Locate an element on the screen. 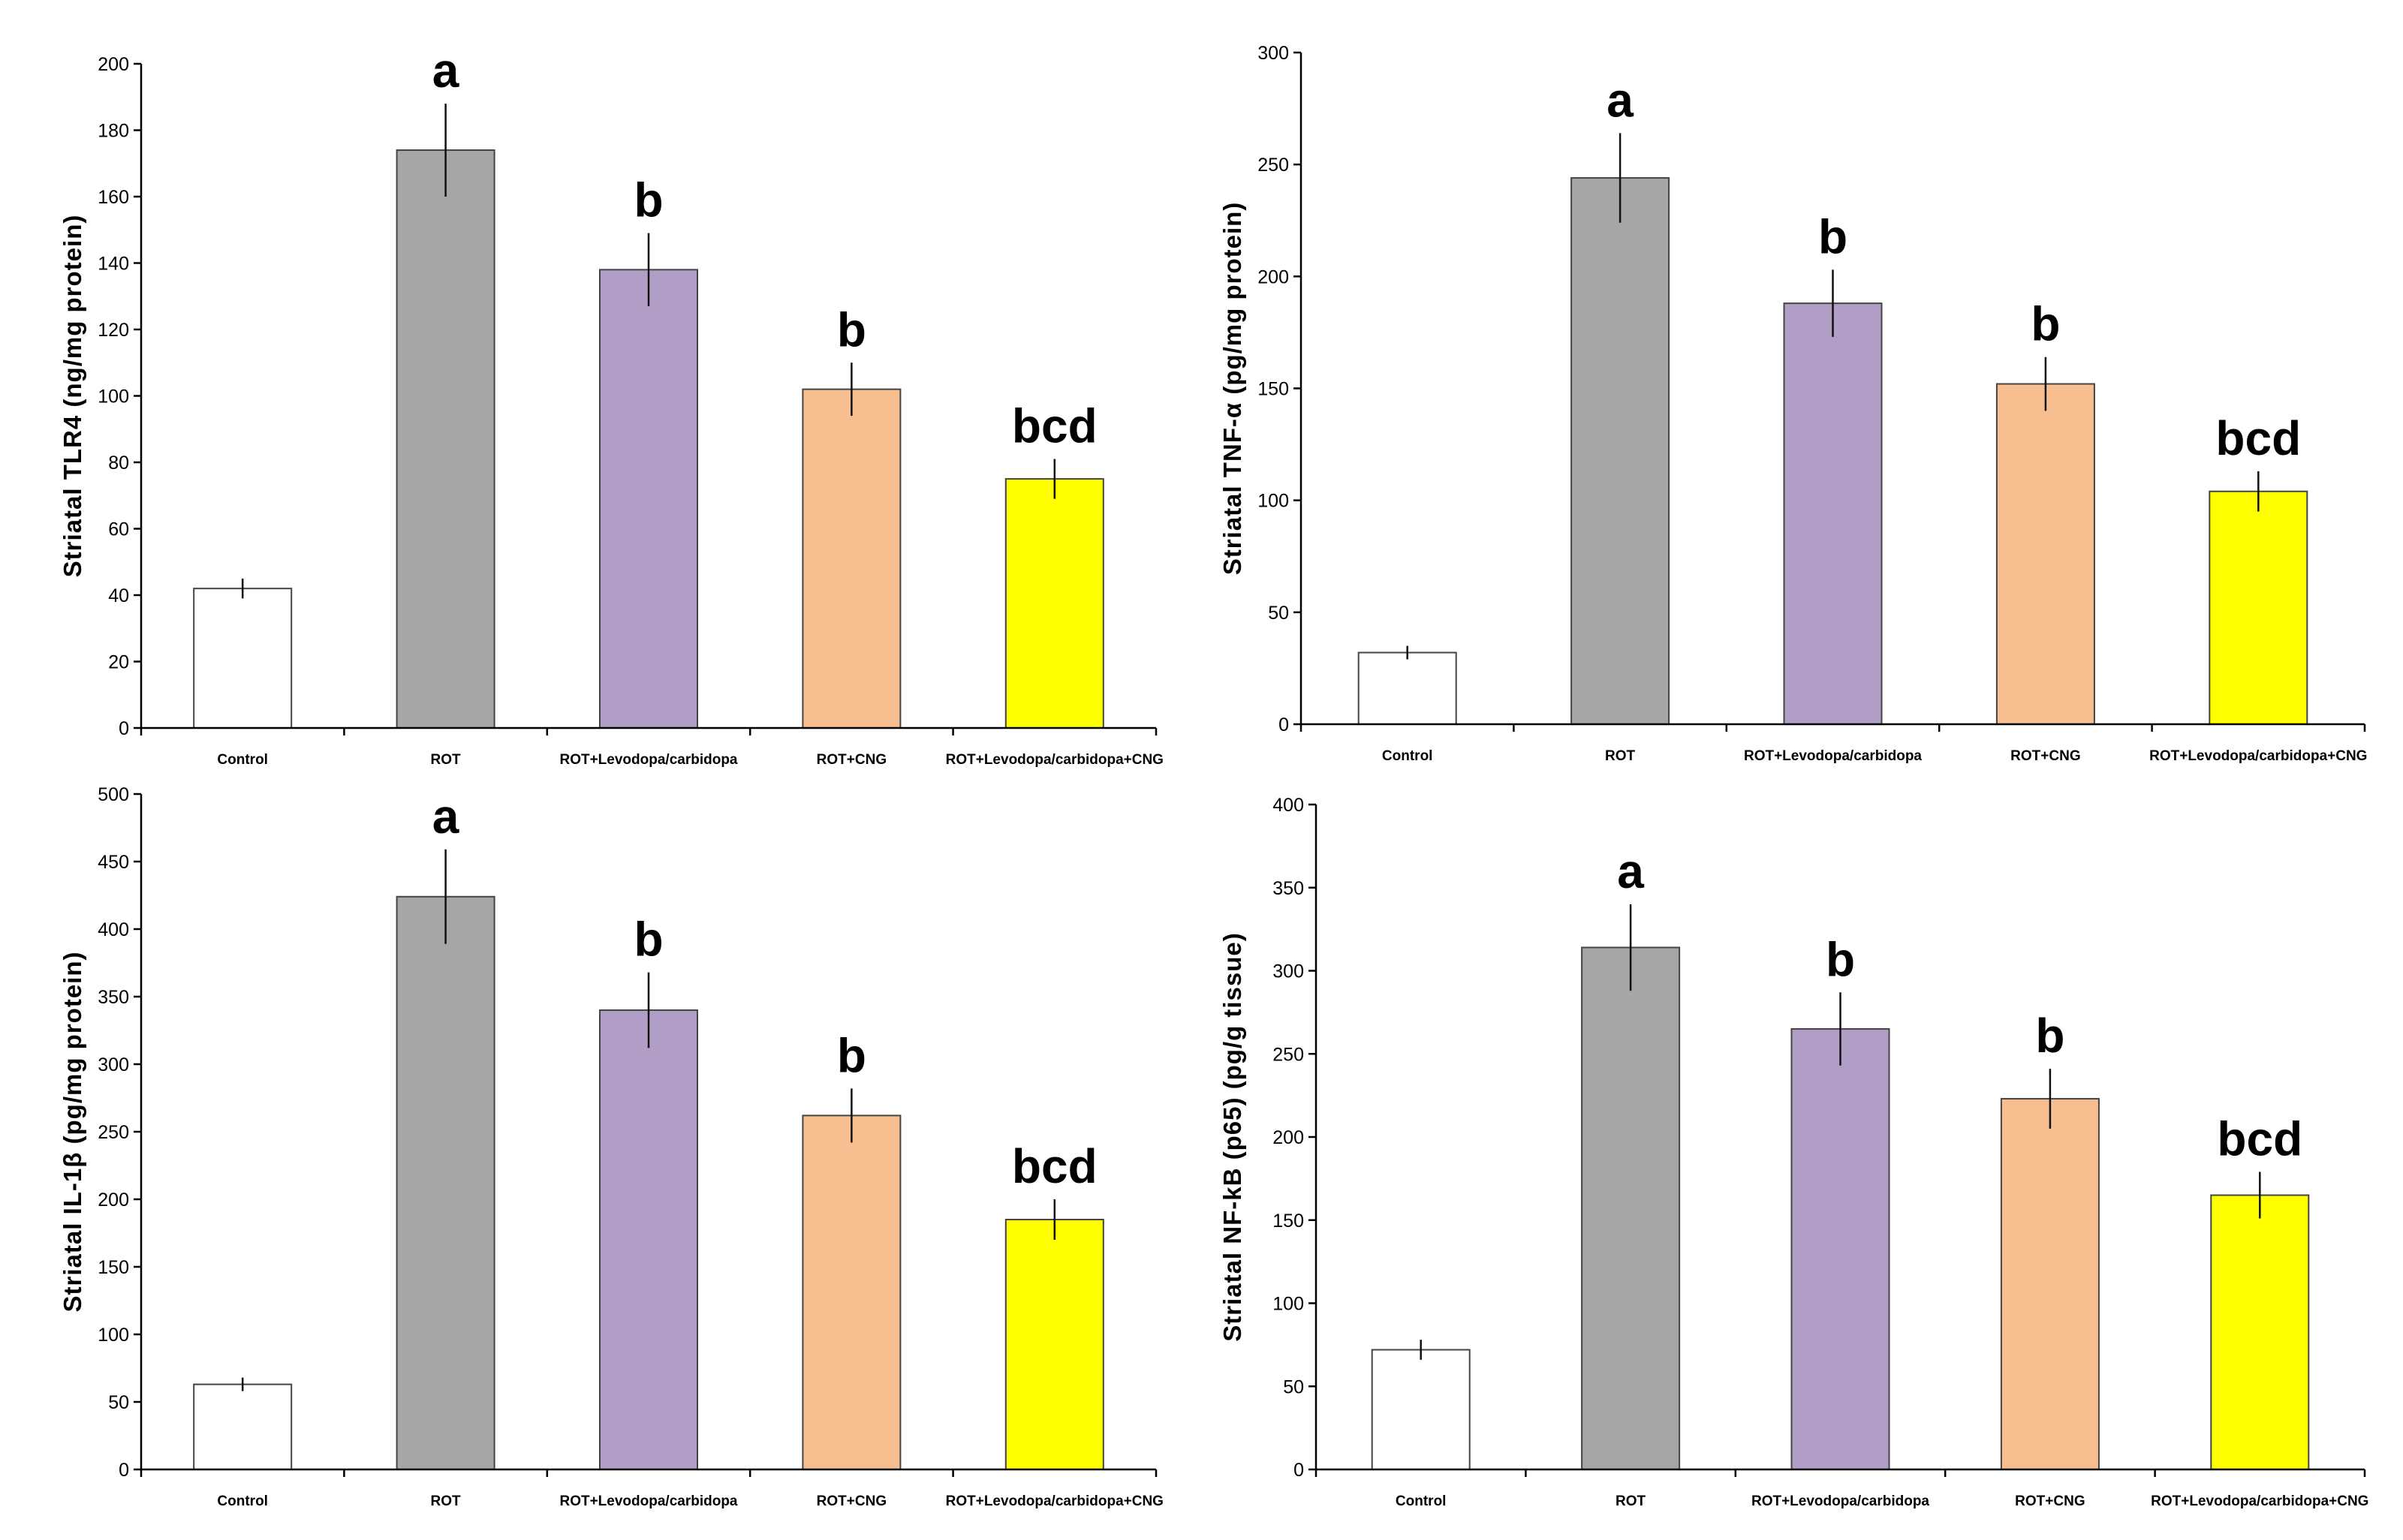 This screenshot has height=1540, width=2403. y-tick-label: 40 is located at coordinates (118, 595).